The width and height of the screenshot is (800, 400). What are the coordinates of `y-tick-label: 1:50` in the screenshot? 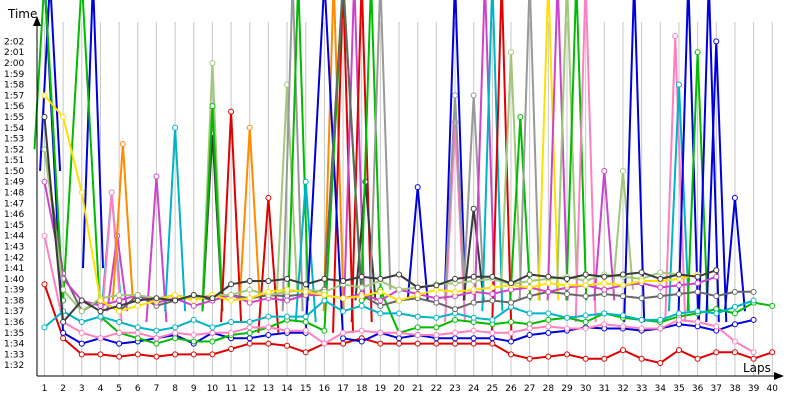 It's located at (14, 172).